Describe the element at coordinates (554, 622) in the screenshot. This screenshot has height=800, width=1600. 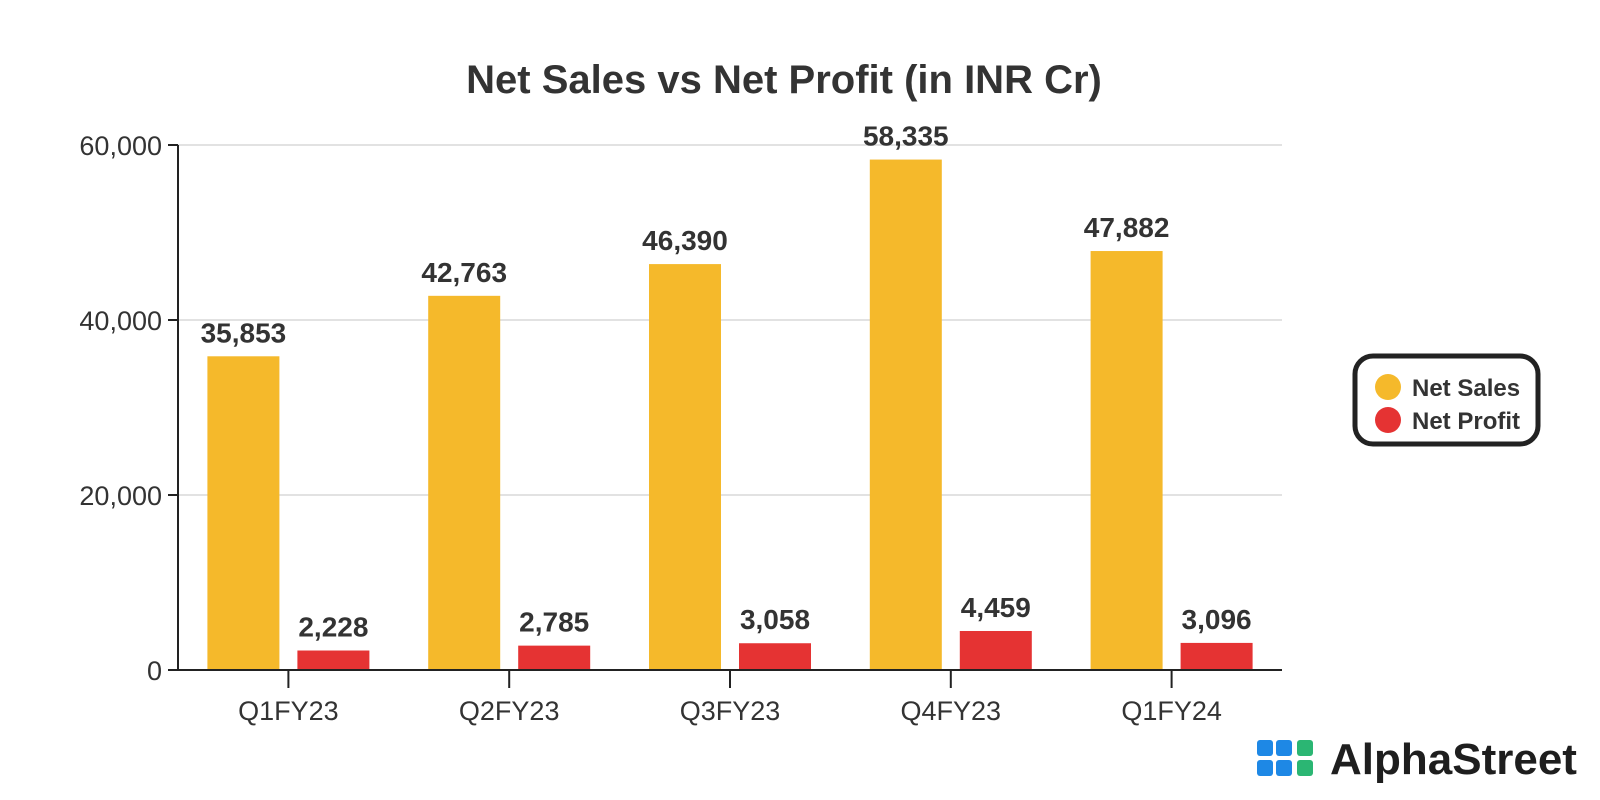
I see `data-label-net-profit: 2,785` at that location.